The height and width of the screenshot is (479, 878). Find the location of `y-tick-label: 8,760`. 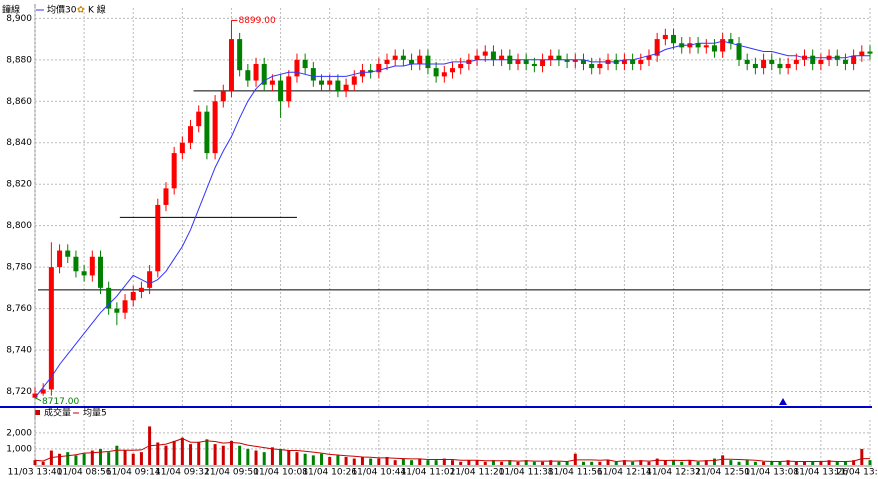

y-tick-label: 8,760 is located at coordinates (19, 309).